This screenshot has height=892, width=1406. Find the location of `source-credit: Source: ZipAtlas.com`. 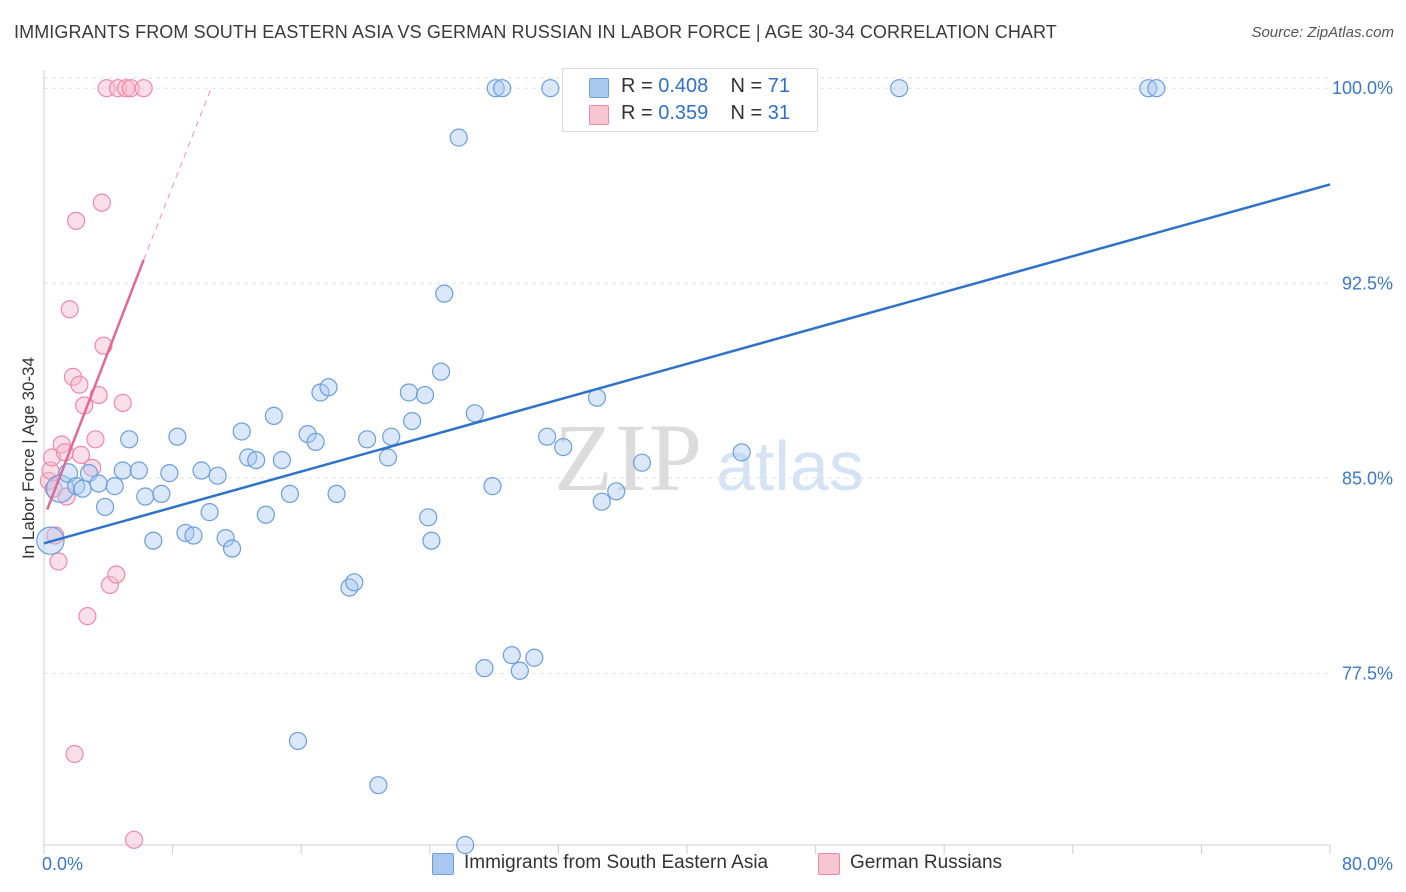

source-credit: Source: ZipAtlas.com is located at coordinates (1322, 32).